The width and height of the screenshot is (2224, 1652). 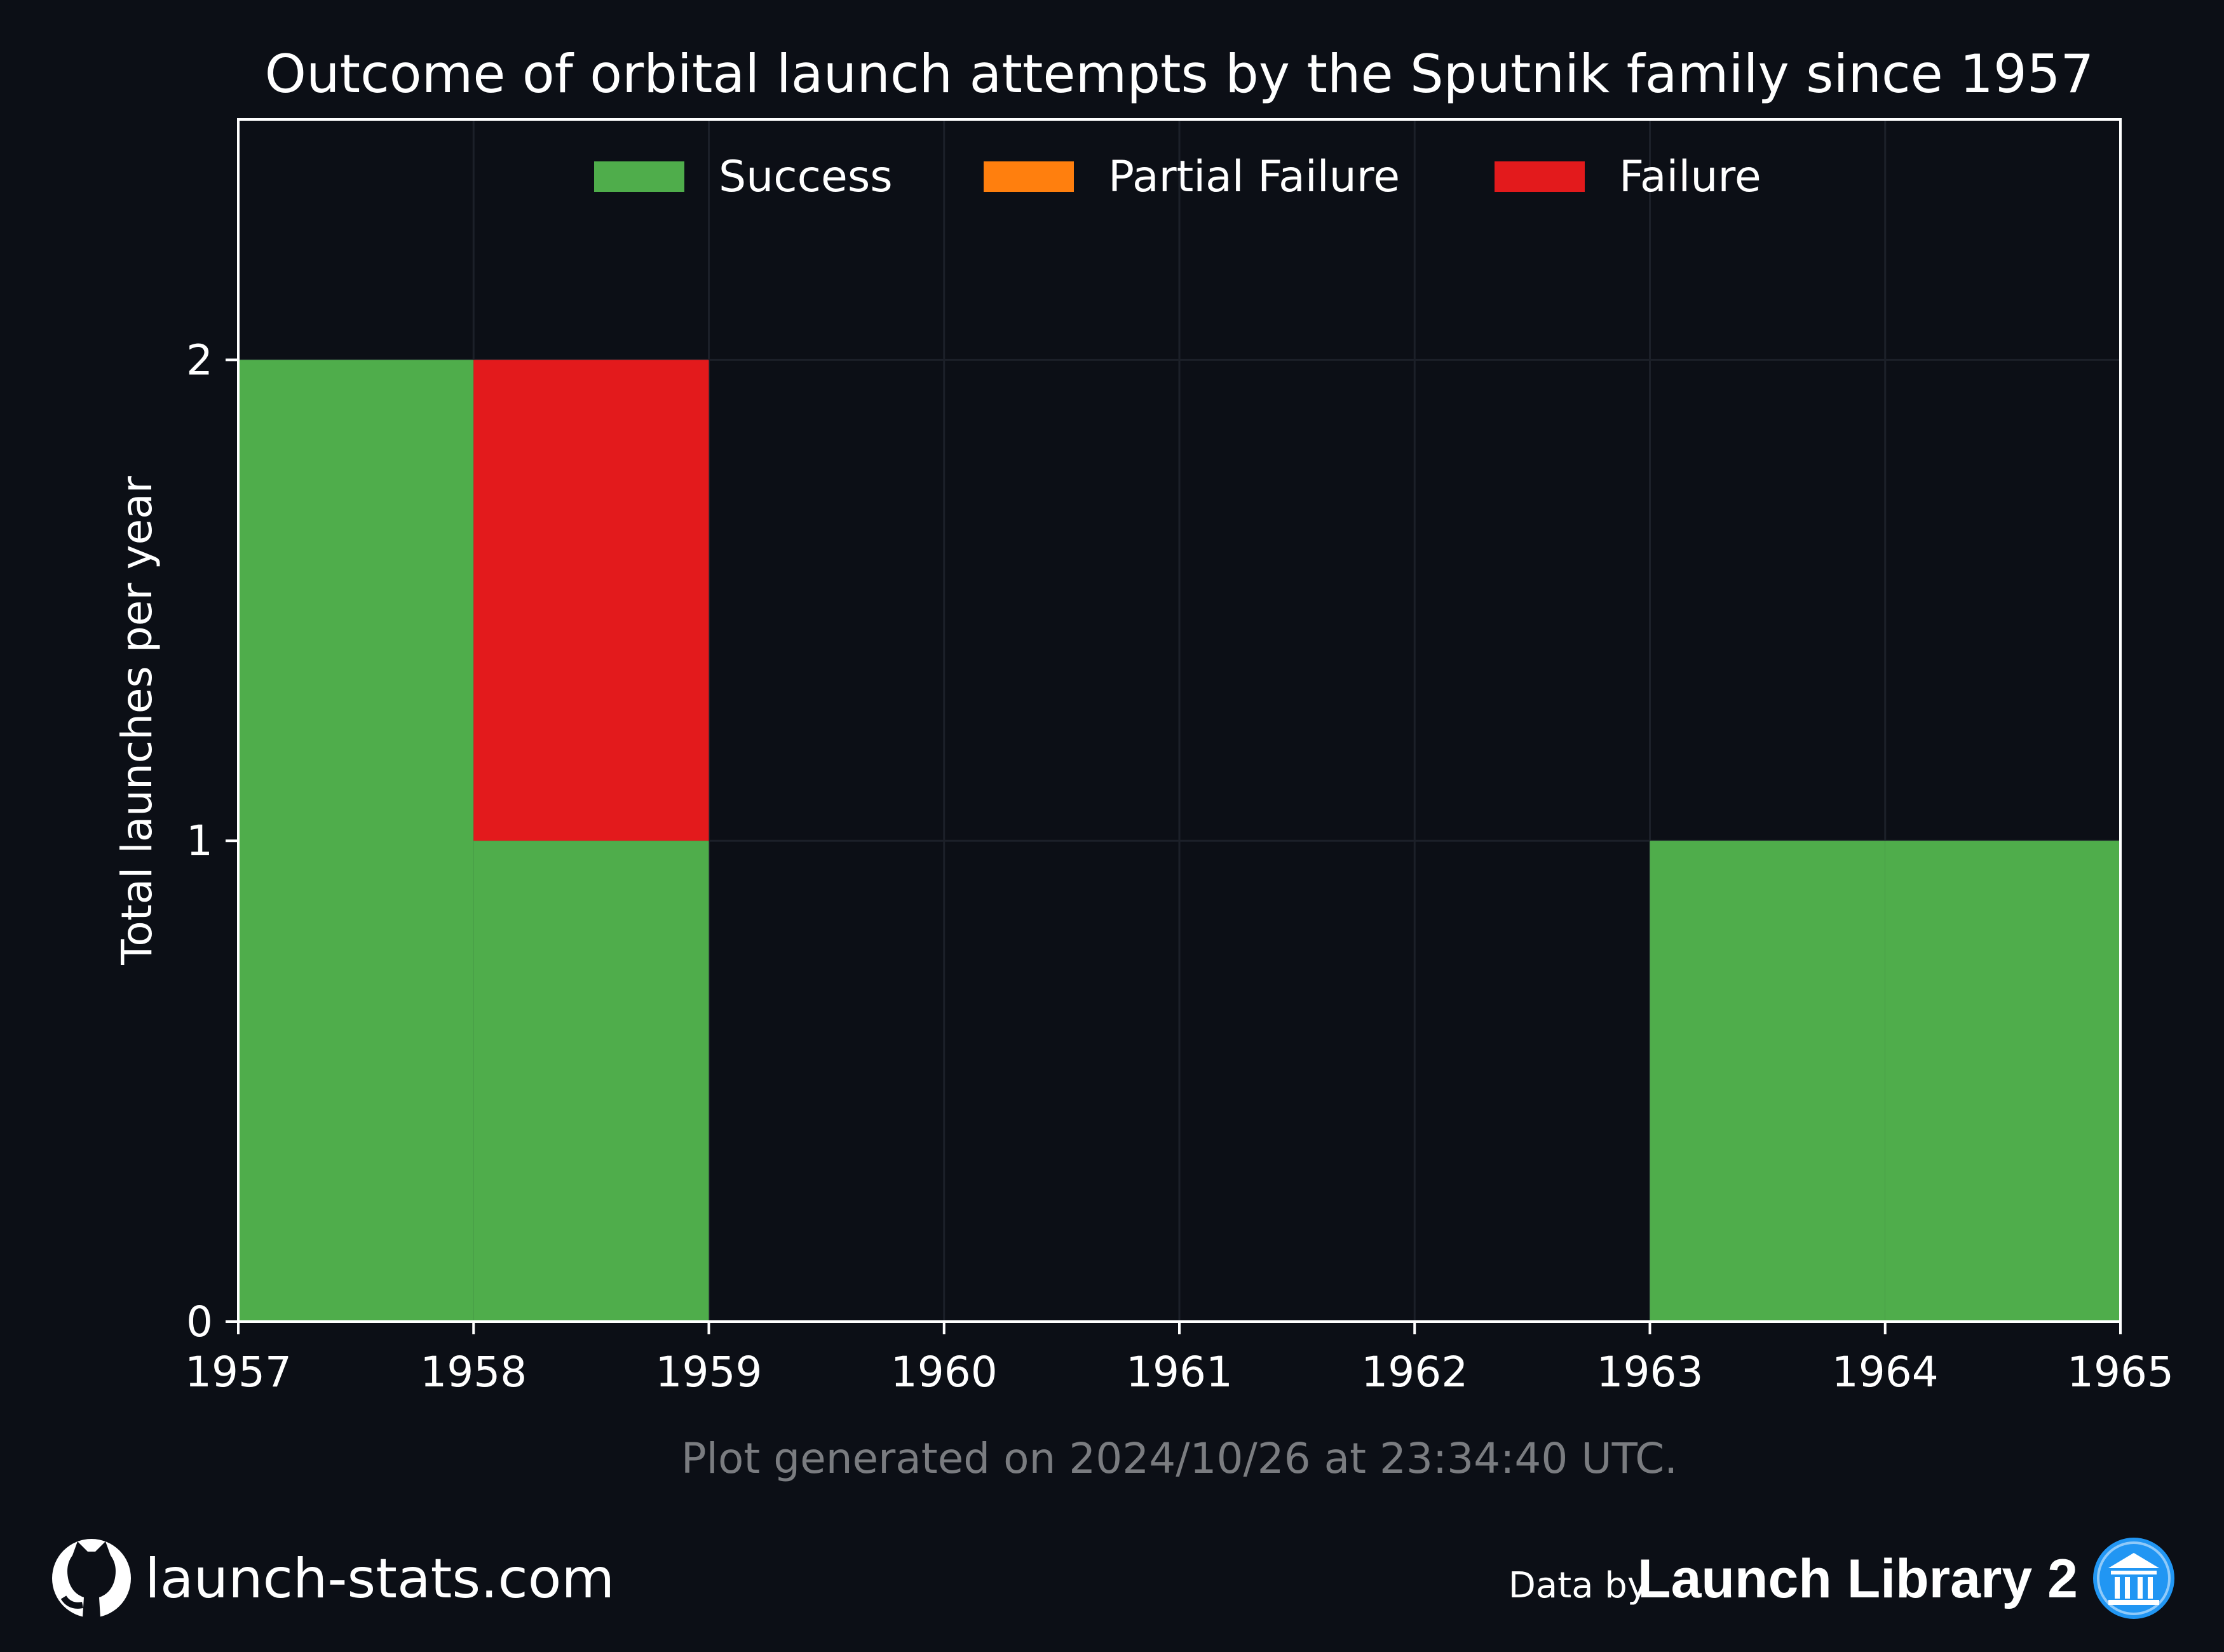 I want to click on x-tick-label: 1958, so click(x=473, y=1372).